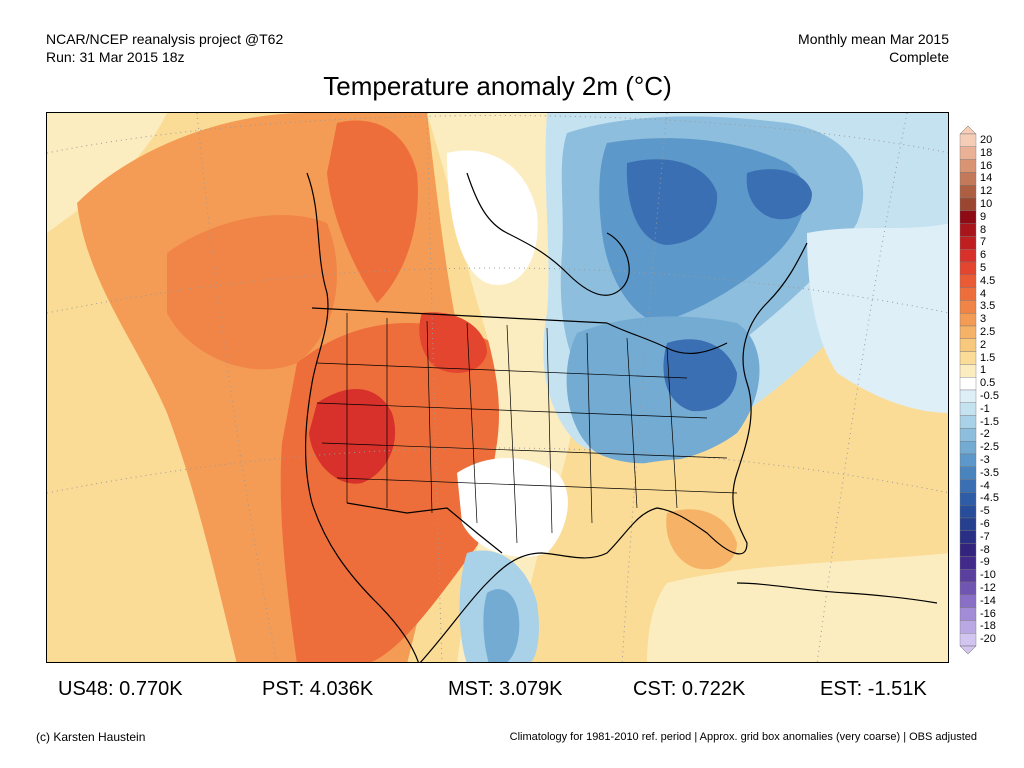 Image resolution: width=1024 pixels, height=768 pixels. I want to click on legend-label: -9, so click(985, 562).